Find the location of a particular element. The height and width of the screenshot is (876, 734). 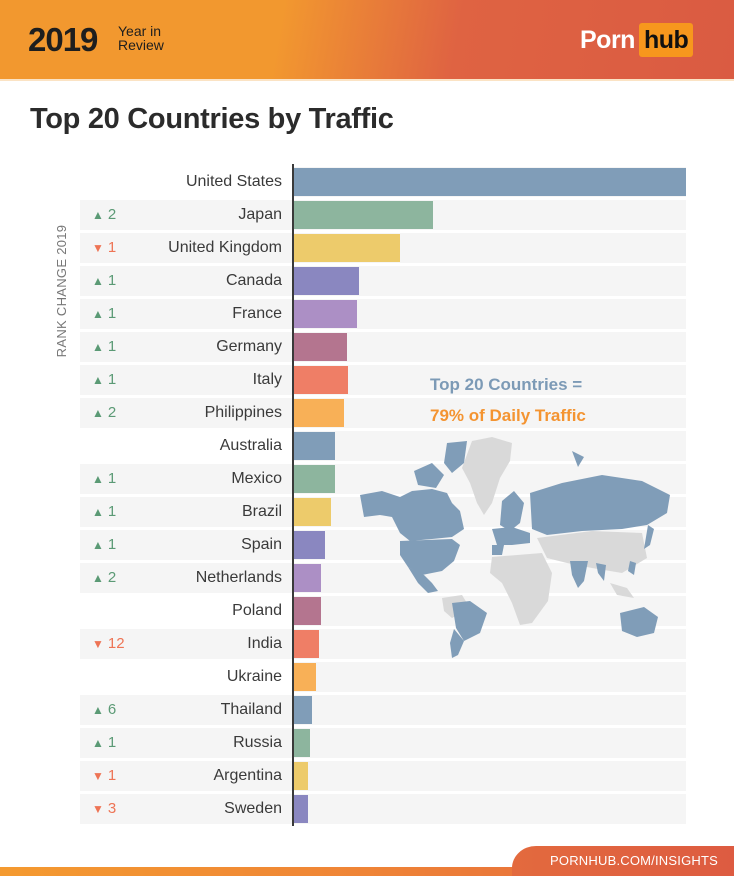

rank-change: ▼ 12 is located at coordinates (108, 644).